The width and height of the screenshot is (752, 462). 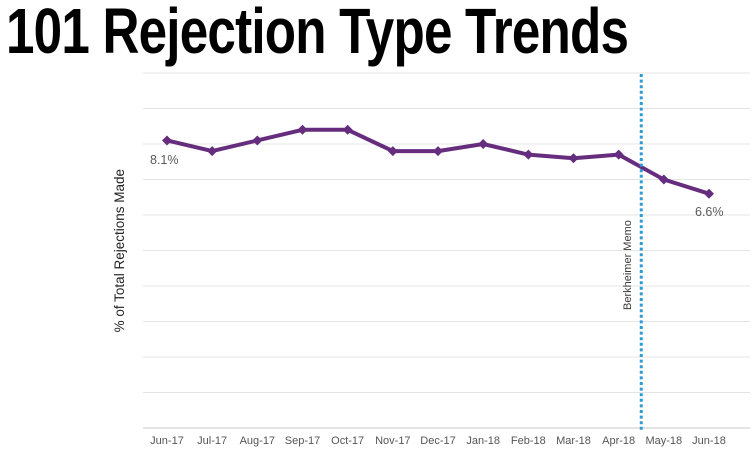 What do you see at coordinates (528, 441) in the screenshot?
I see `x-axis-tick-label: Feb-18` at bounding box center [528, 441].